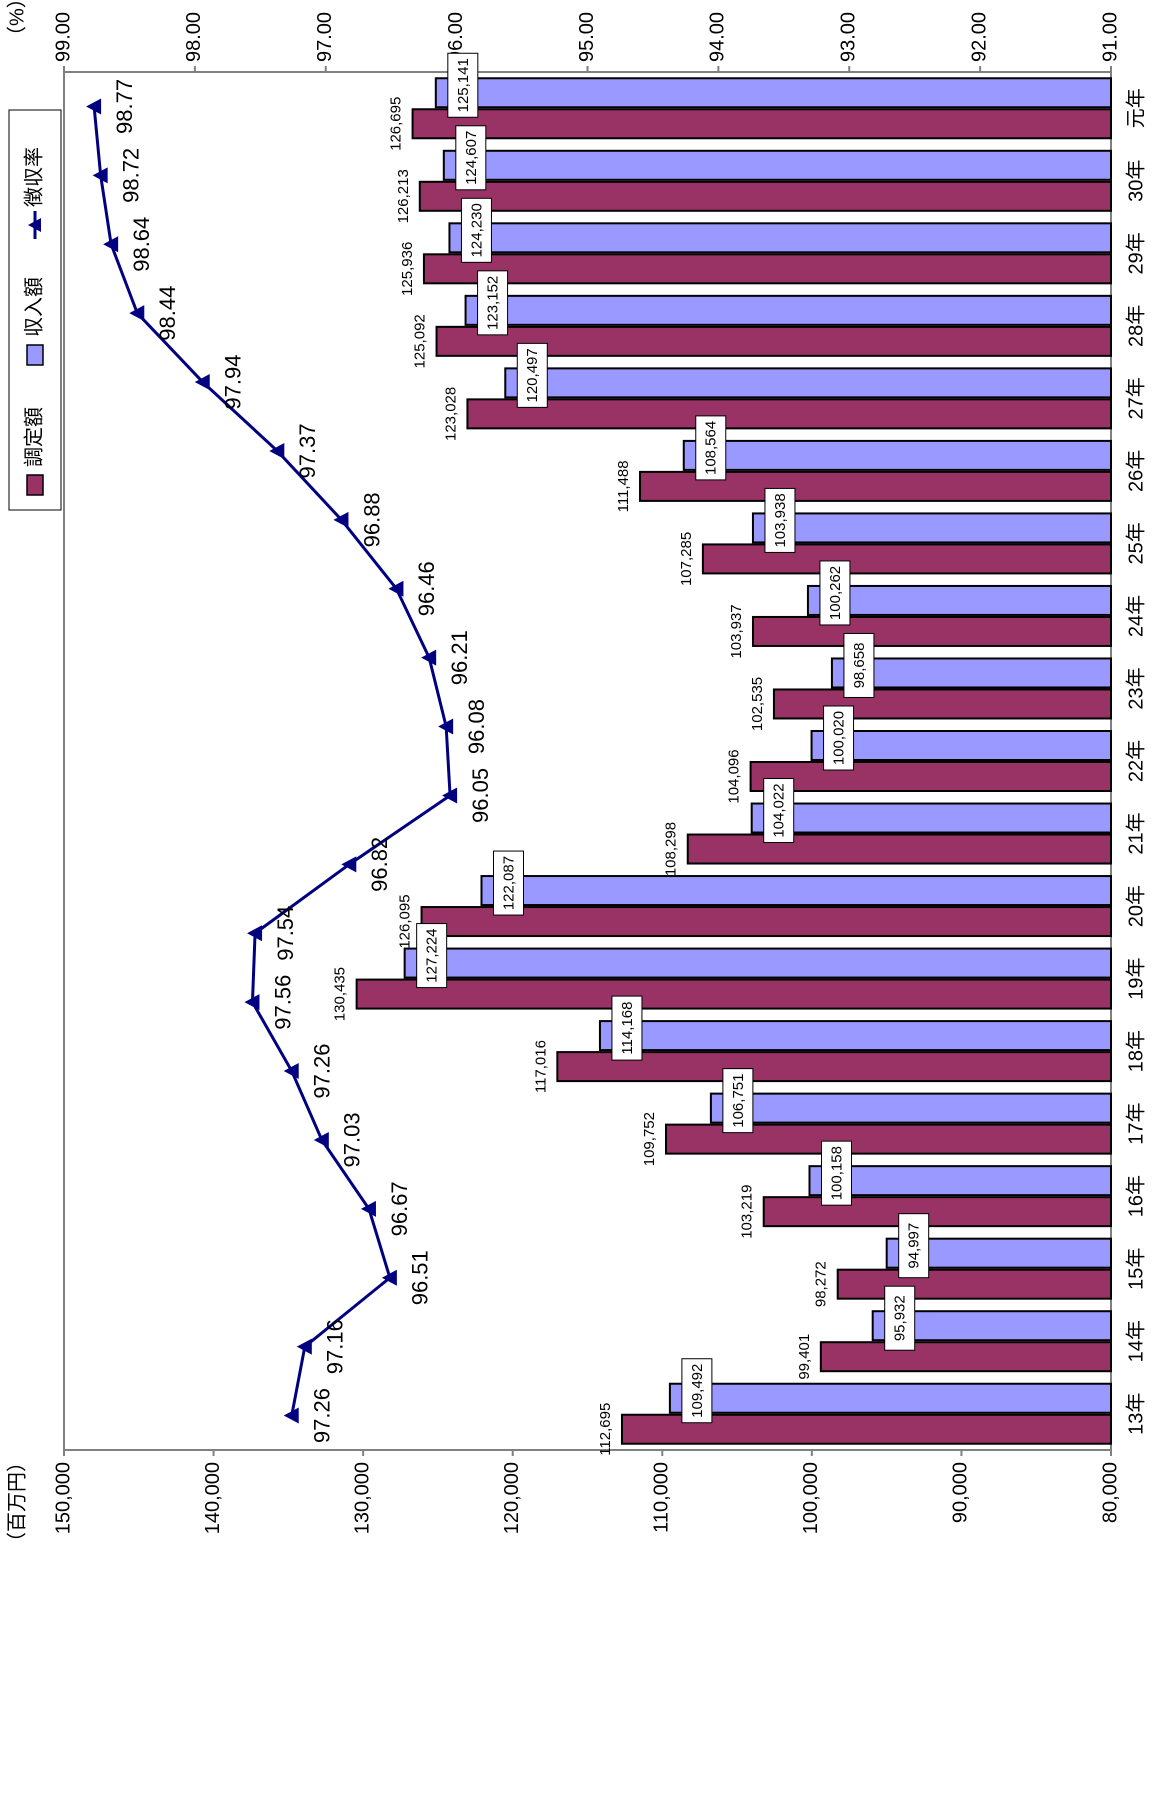 Image resolution: width=1155 pixels, height=1816 pixels. Describe the element at coordinates (379, 864) in the screenshot. I see `rate-value-label: 96.82` at that location.